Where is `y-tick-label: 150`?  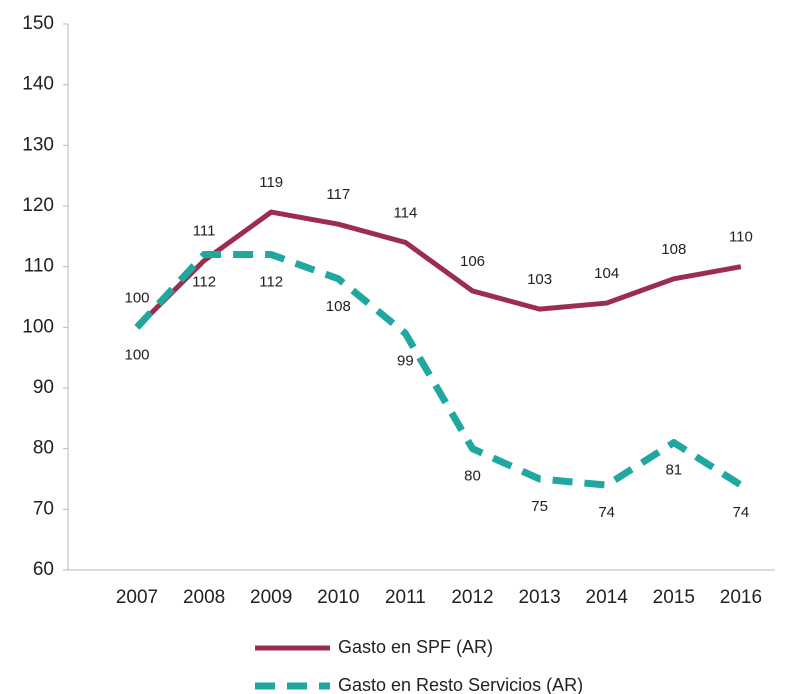 y-tick-label: 150 is located at coordinates (38, 23).